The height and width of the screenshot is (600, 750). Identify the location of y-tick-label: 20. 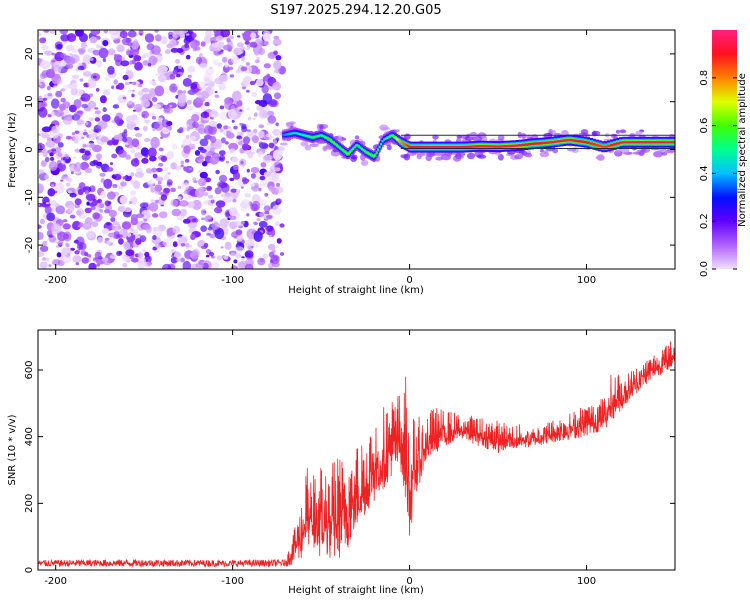
(29, 54).